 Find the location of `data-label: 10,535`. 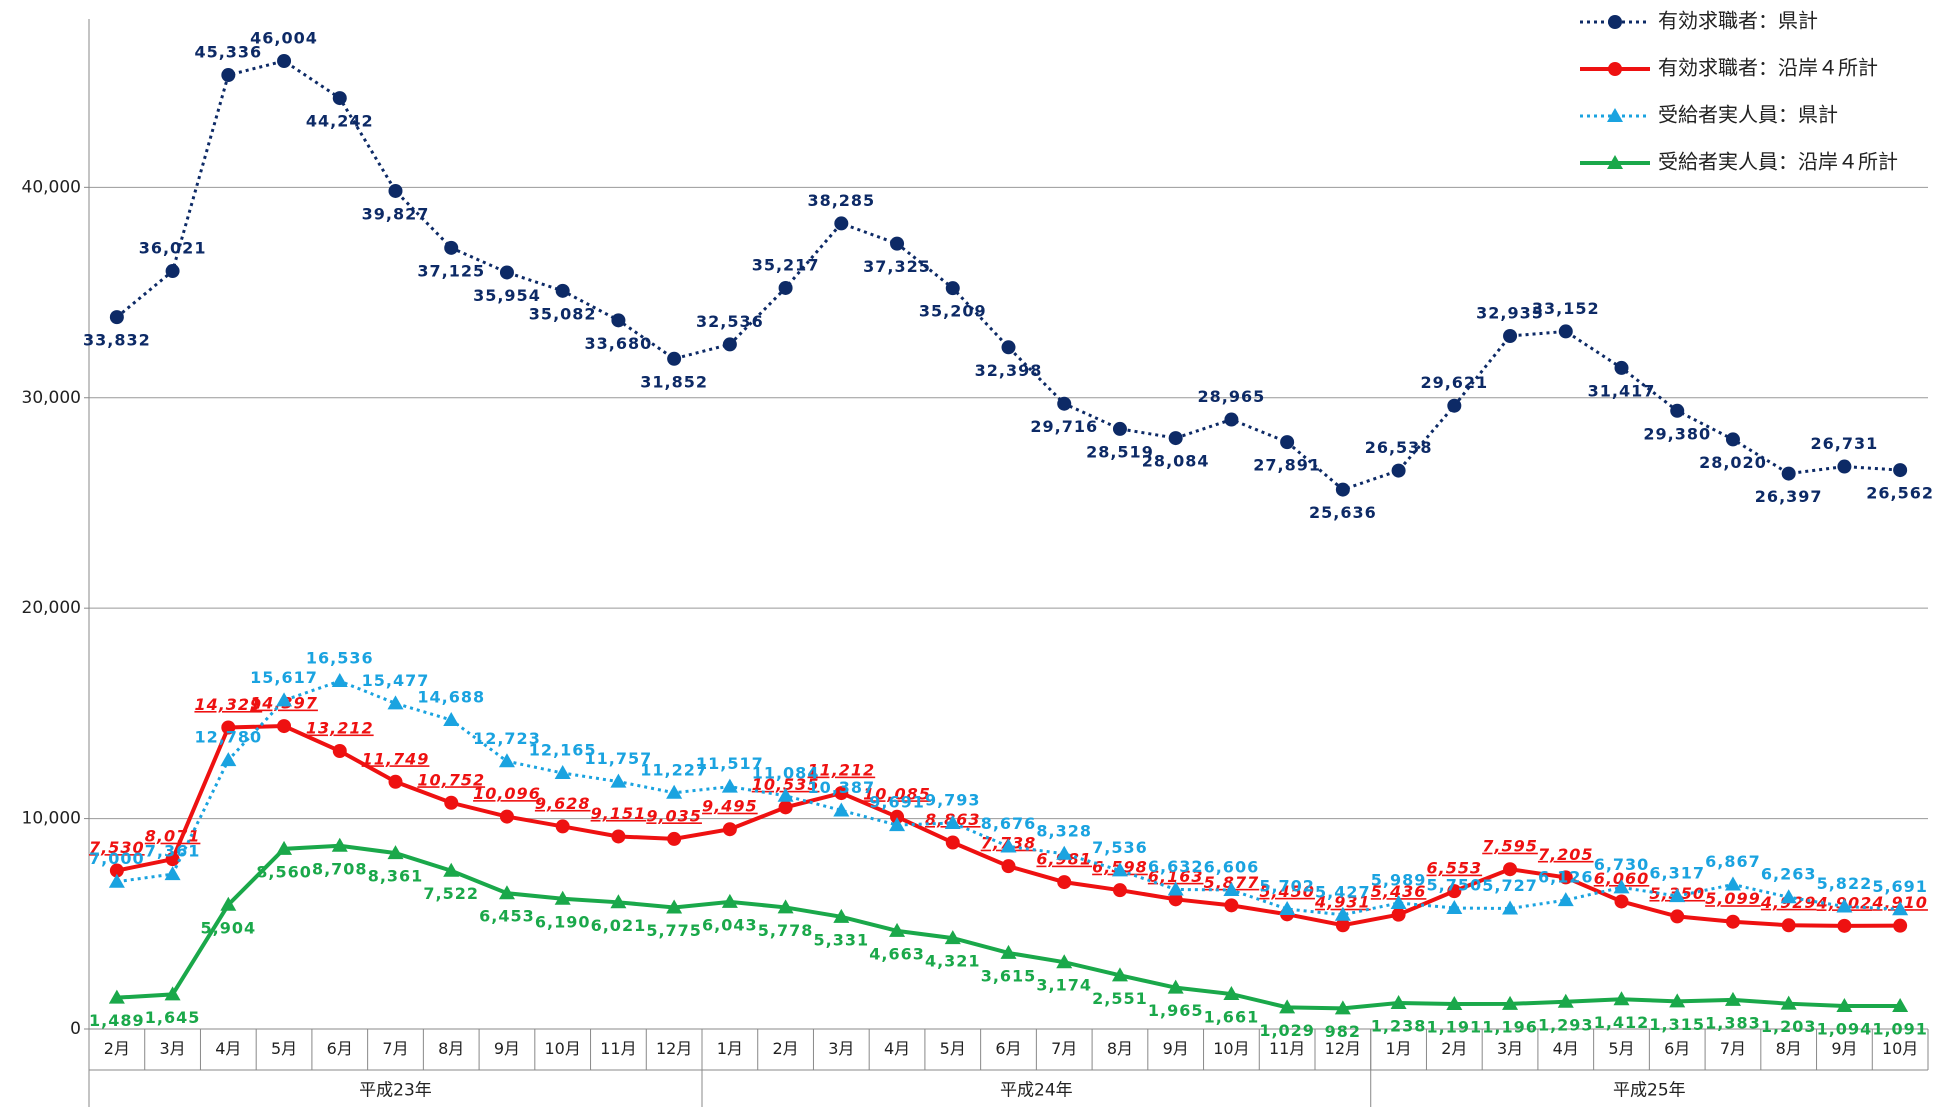

data-label: 10,535 is located at coordinates (786, 784).